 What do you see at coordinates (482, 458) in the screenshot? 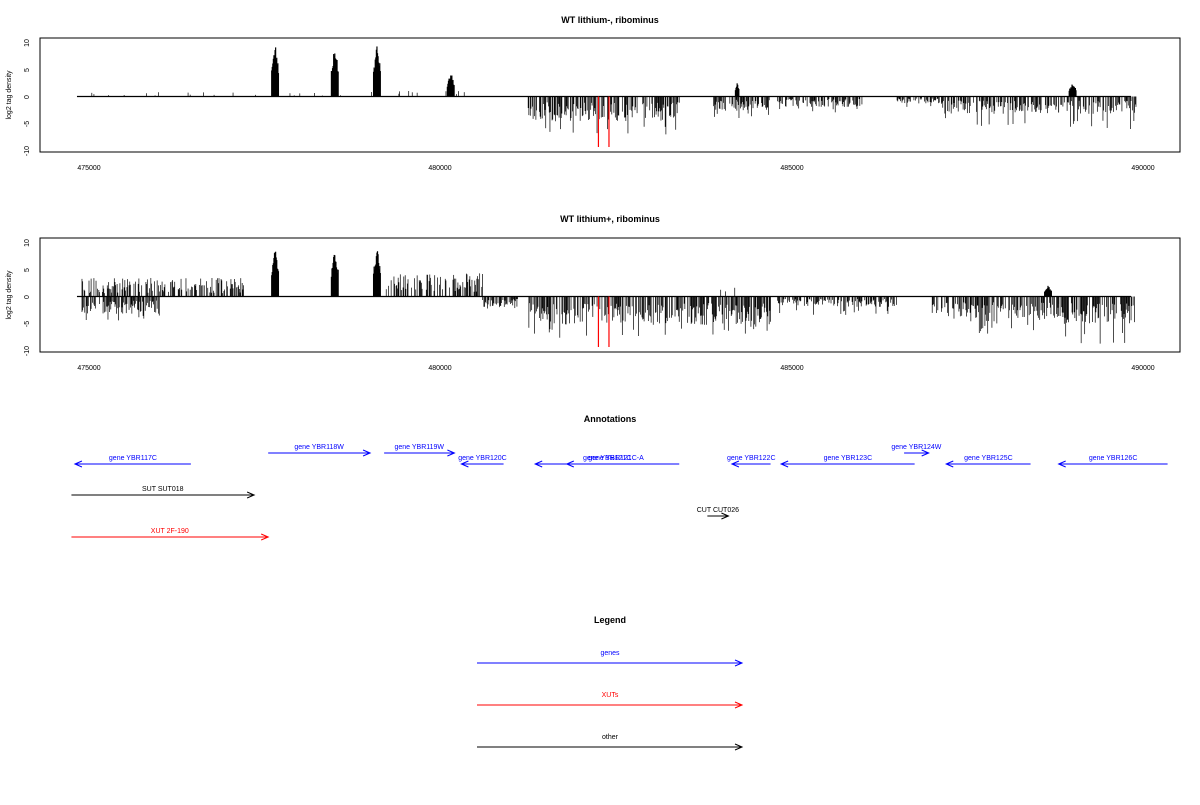
I see `feature-label: gene YBR120C` at bounding box center [482, 458].